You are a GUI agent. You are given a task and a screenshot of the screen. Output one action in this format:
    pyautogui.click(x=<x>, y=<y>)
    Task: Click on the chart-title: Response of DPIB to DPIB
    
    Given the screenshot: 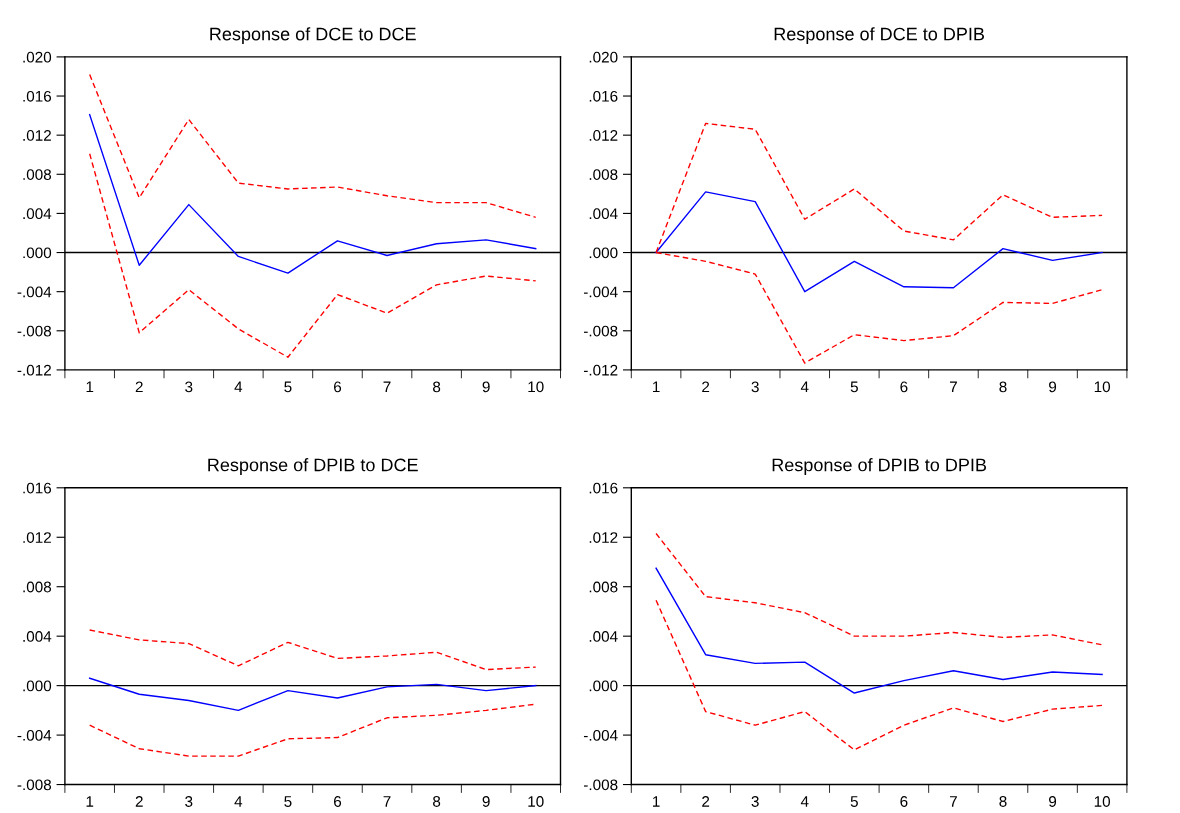 What is the action you would take?
    pyautogui.click(x=879, y=466)
    